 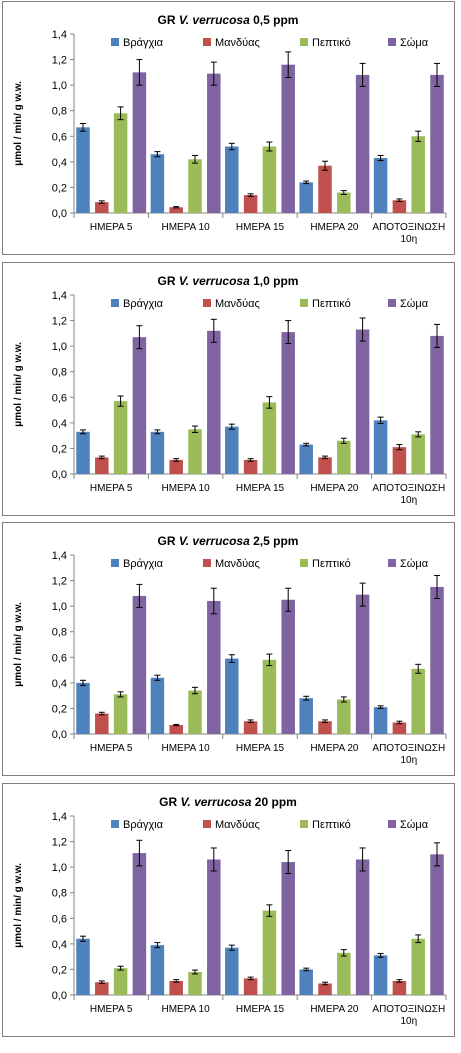 What do you see at coordinates (59, 137) in the screenshot?
I see `y-tick-label: 0,6` at bounding box center [59, 137].